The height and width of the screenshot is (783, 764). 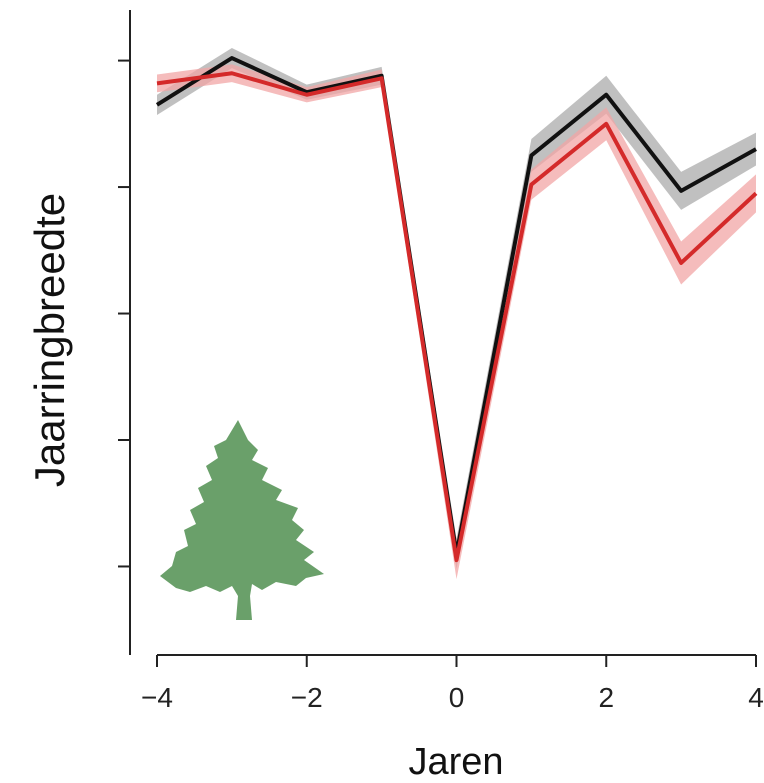 I want to click on x-ticks: −4 −2 0 2 4, so click(x=452, y=684).